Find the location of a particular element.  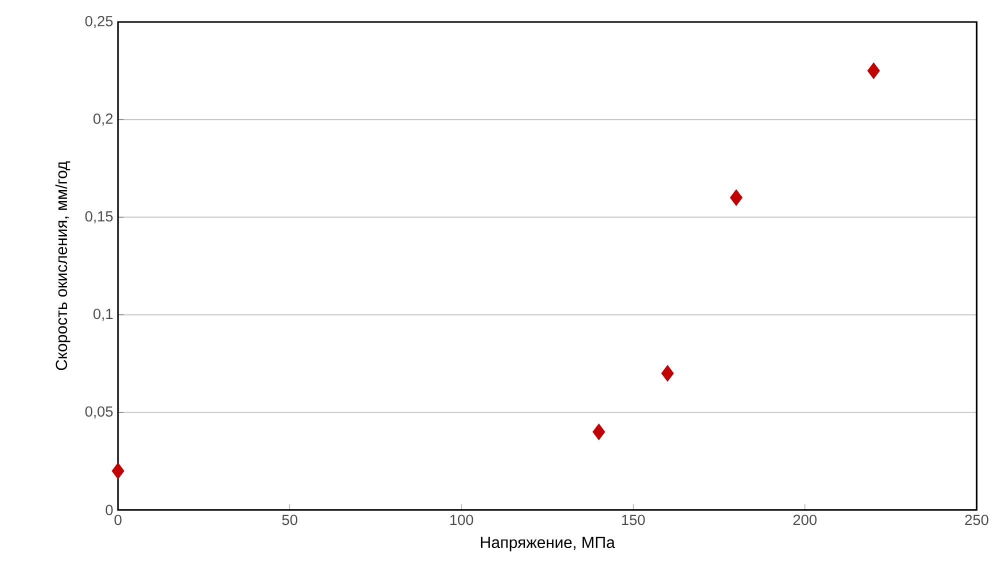

x-tick-label: 150 is located at coordinates (633, 520).